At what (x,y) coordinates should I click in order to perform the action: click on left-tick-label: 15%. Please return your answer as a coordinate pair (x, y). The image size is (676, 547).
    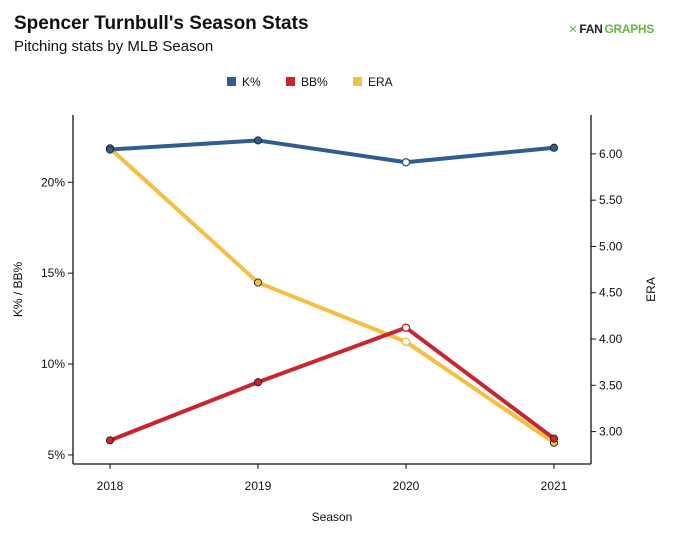
    Looking at the image, I should click on (53, 273).